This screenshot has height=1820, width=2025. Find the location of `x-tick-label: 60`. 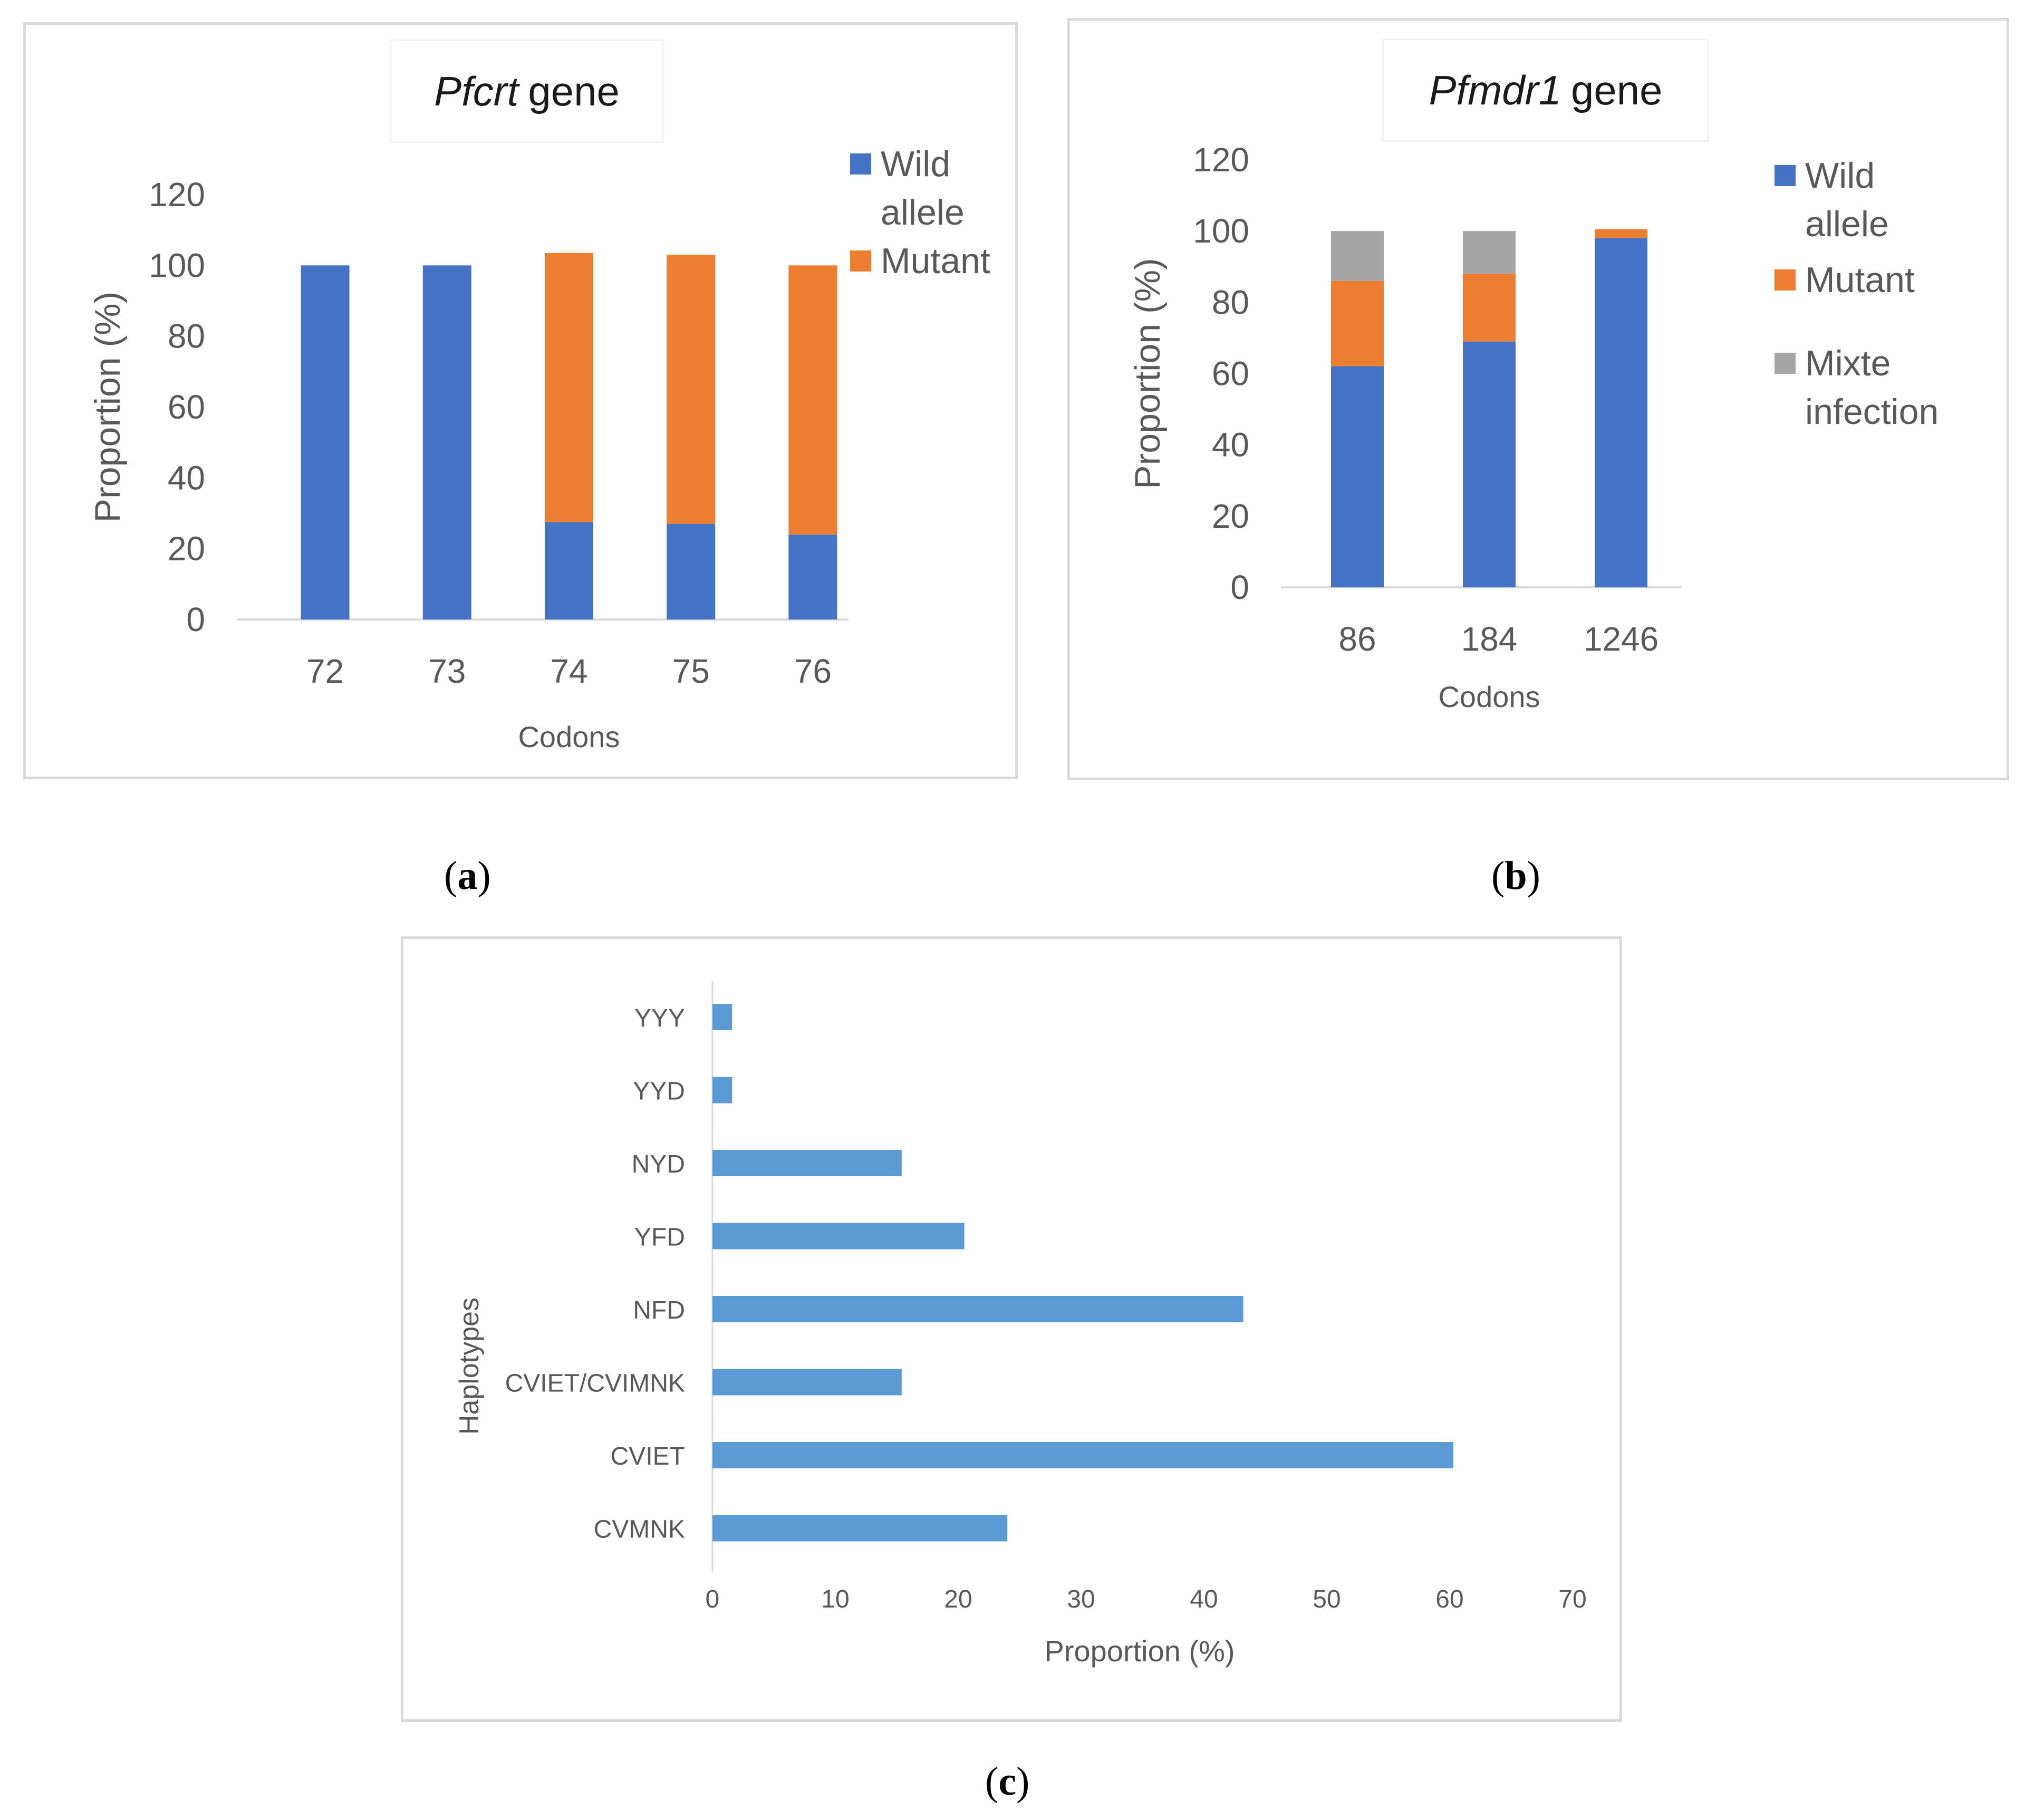

x-tick-label: 60 is located at coordinates (1449, 1599).